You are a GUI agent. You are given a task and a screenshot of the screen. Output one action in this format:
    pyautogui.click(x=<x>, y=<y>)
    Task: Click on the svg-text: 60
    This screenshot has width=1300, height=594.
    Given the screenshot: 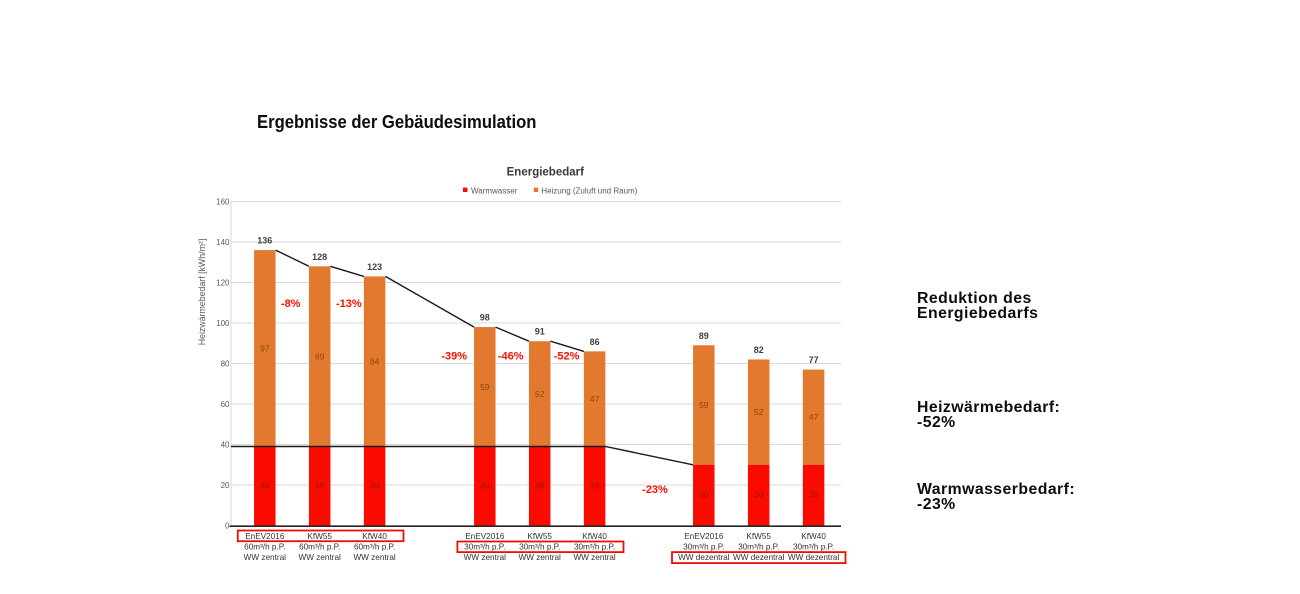 What is the action you would take?
    pyautogui.click(x=225, y=404)
    